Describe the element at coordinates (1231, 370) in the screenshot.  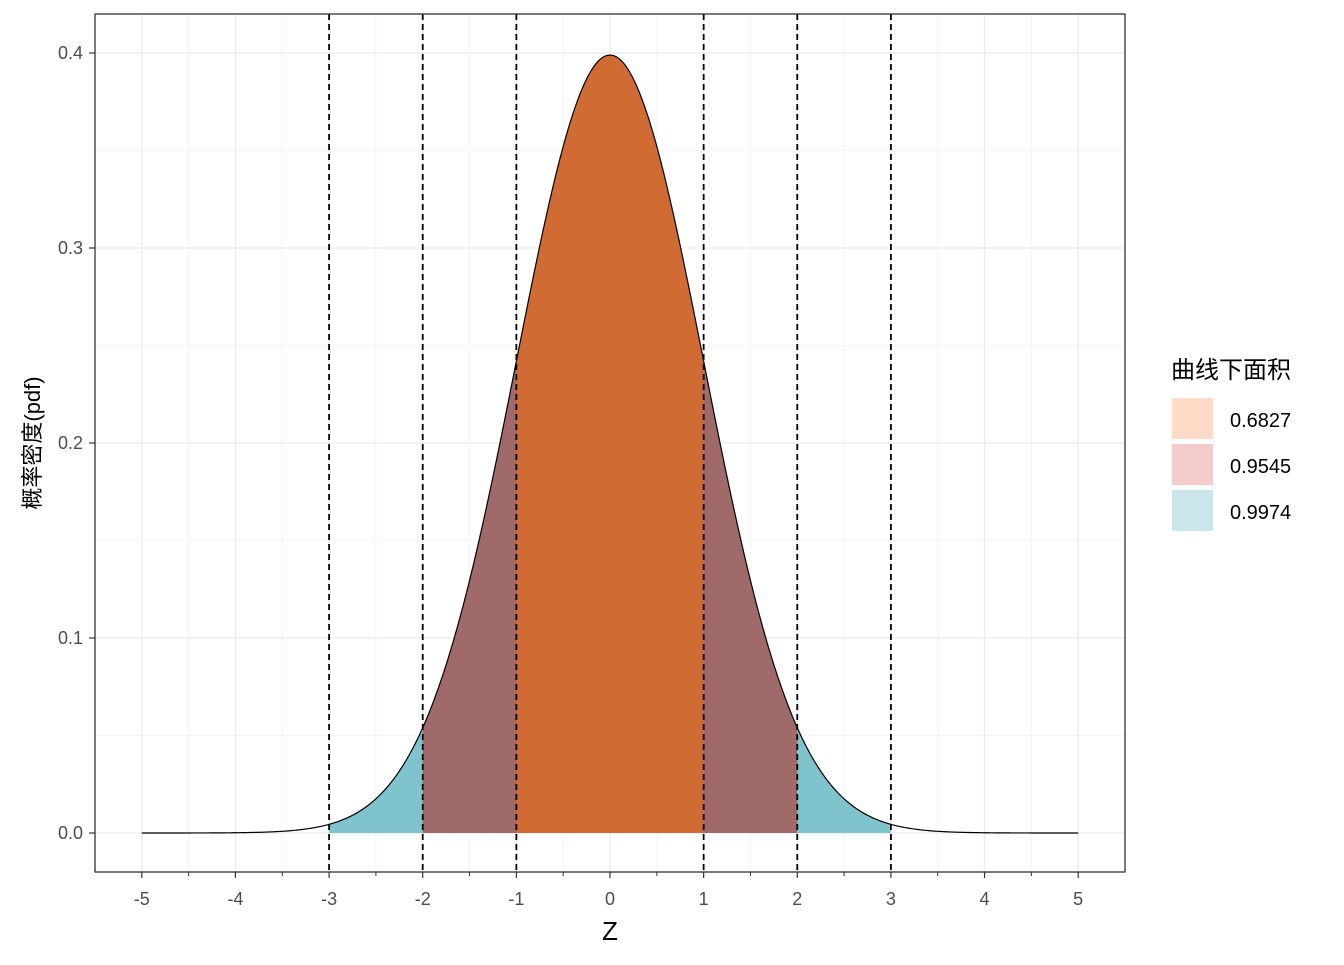
I see `legend-title: 曲线下面积` at that location.